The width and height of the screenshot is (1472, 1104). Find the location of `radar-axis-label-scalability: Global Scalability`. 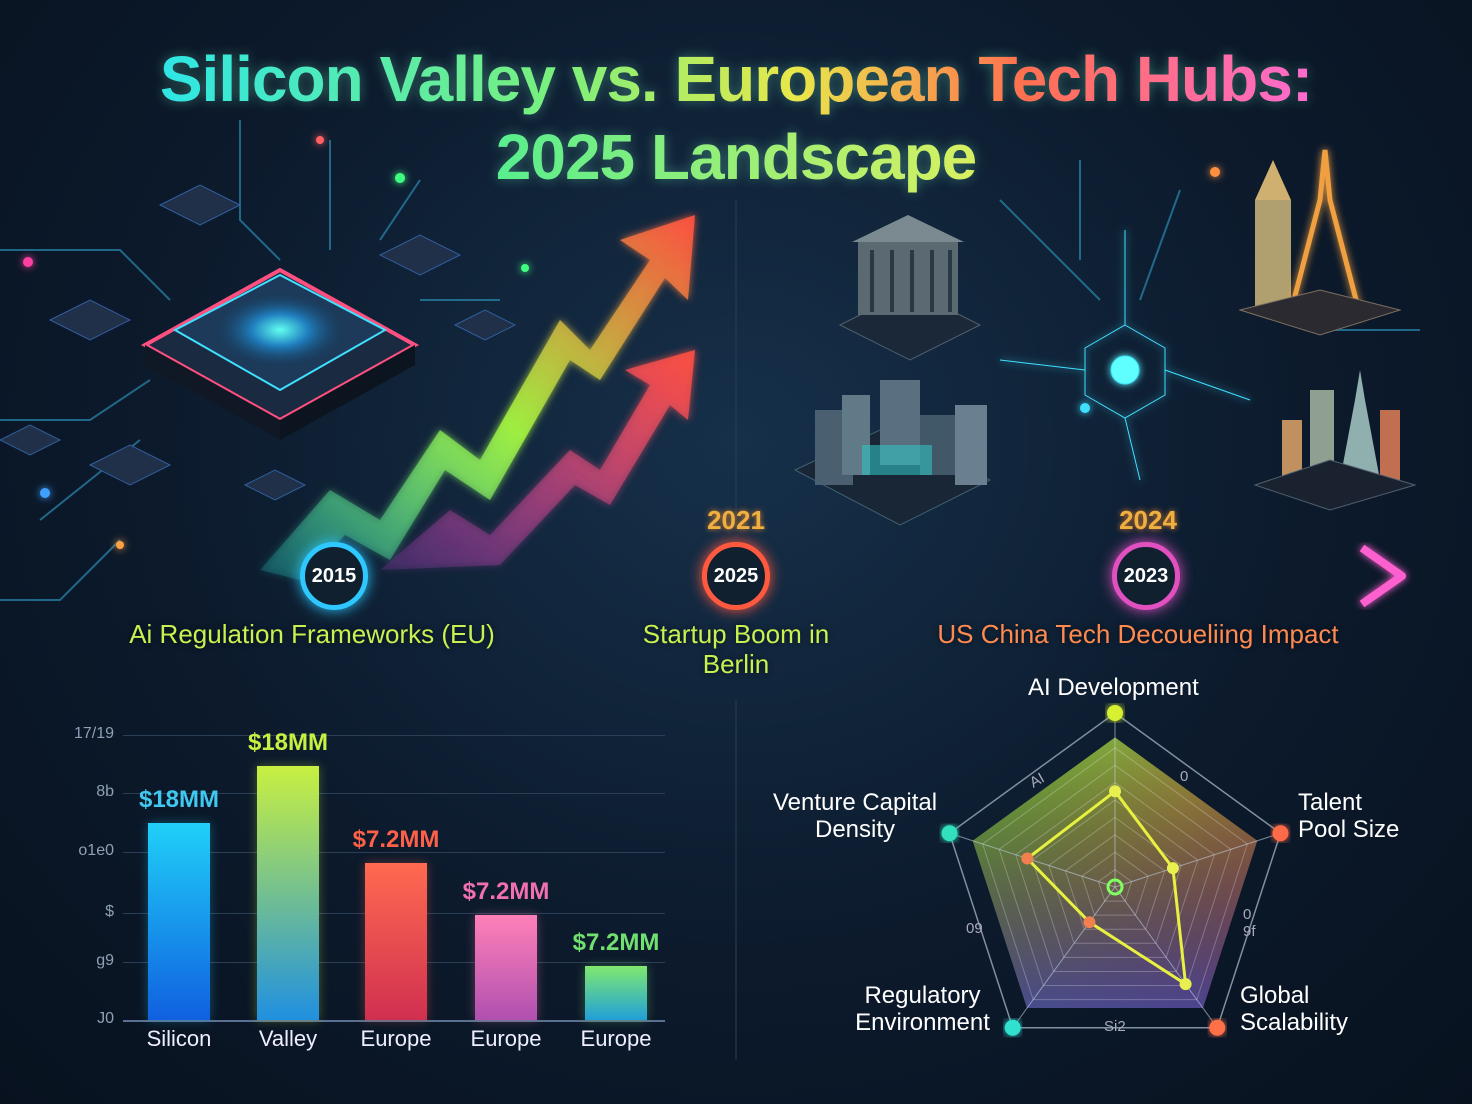

radar-axis-label-scalability: Global Scalability is located at coordinates (1294, 1009).